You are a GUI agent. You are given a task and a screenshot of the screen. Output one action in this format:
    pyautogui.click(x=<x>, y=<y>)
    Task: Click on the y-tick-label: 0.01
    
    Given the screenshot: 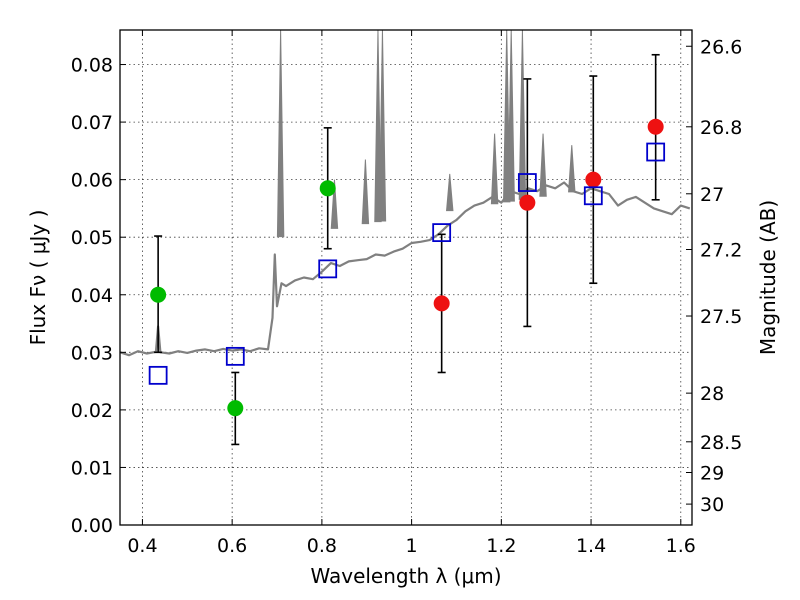 What is the action you would take?
    pyautogui.click(x=92, y=468)
    